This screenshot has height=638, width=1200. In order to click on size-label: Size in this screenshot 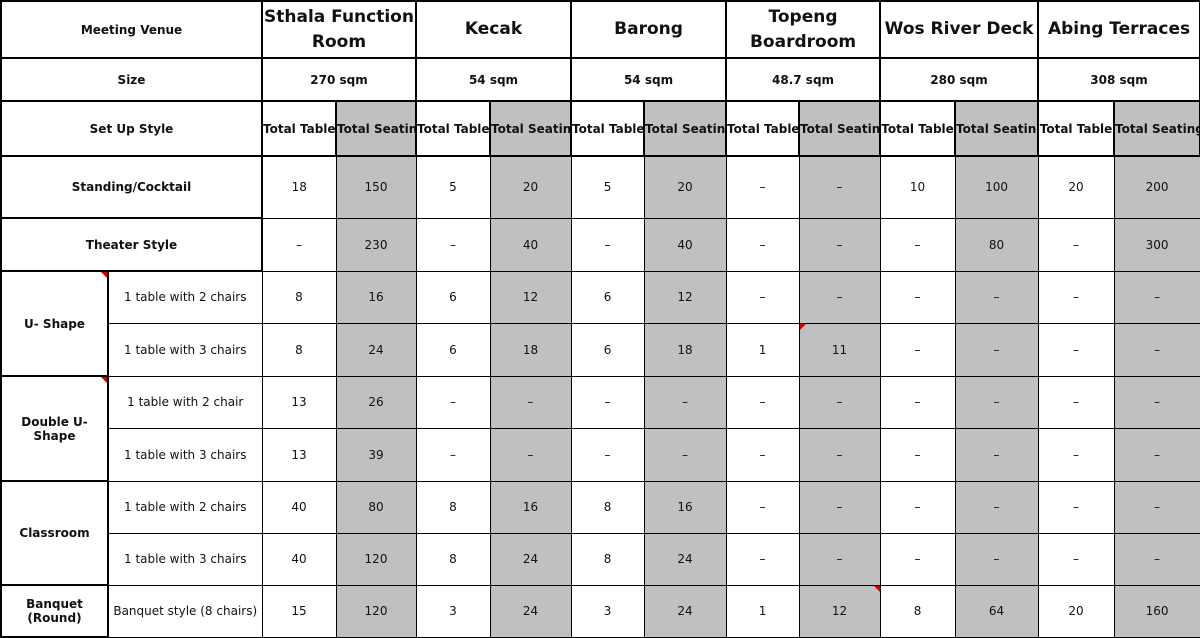, I will do `click(131, 79)`.